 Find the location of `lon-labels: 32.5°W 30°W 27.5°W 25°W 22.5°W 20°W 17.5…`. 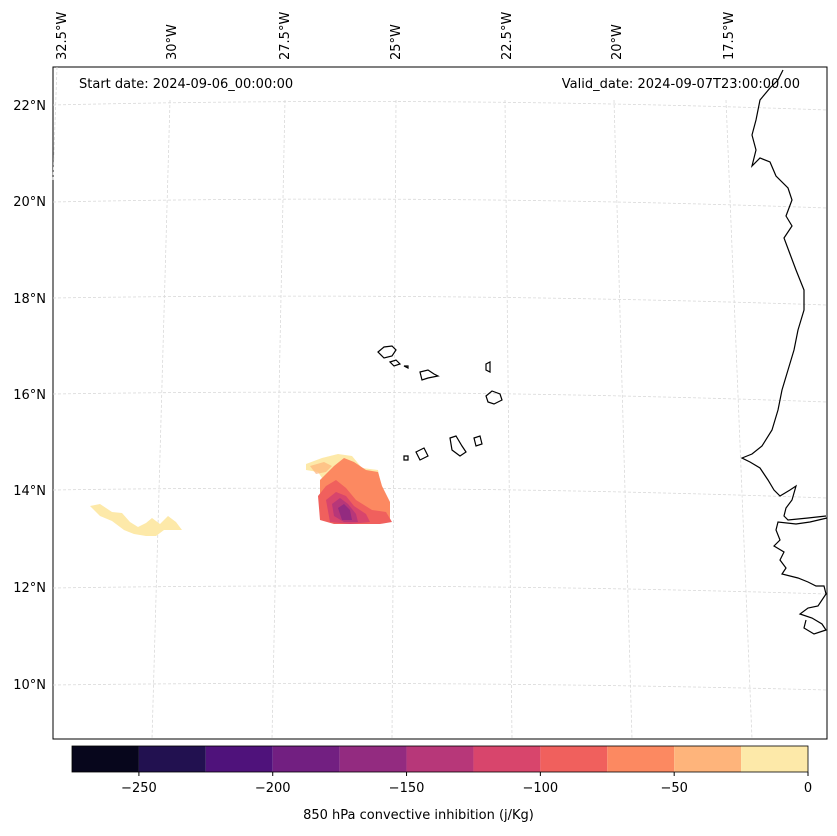

lon-labels: 32.5°W 30°W 27.5°W 25°W 22.5°W 20°W 17.5… is located at coordinates (396, 36).